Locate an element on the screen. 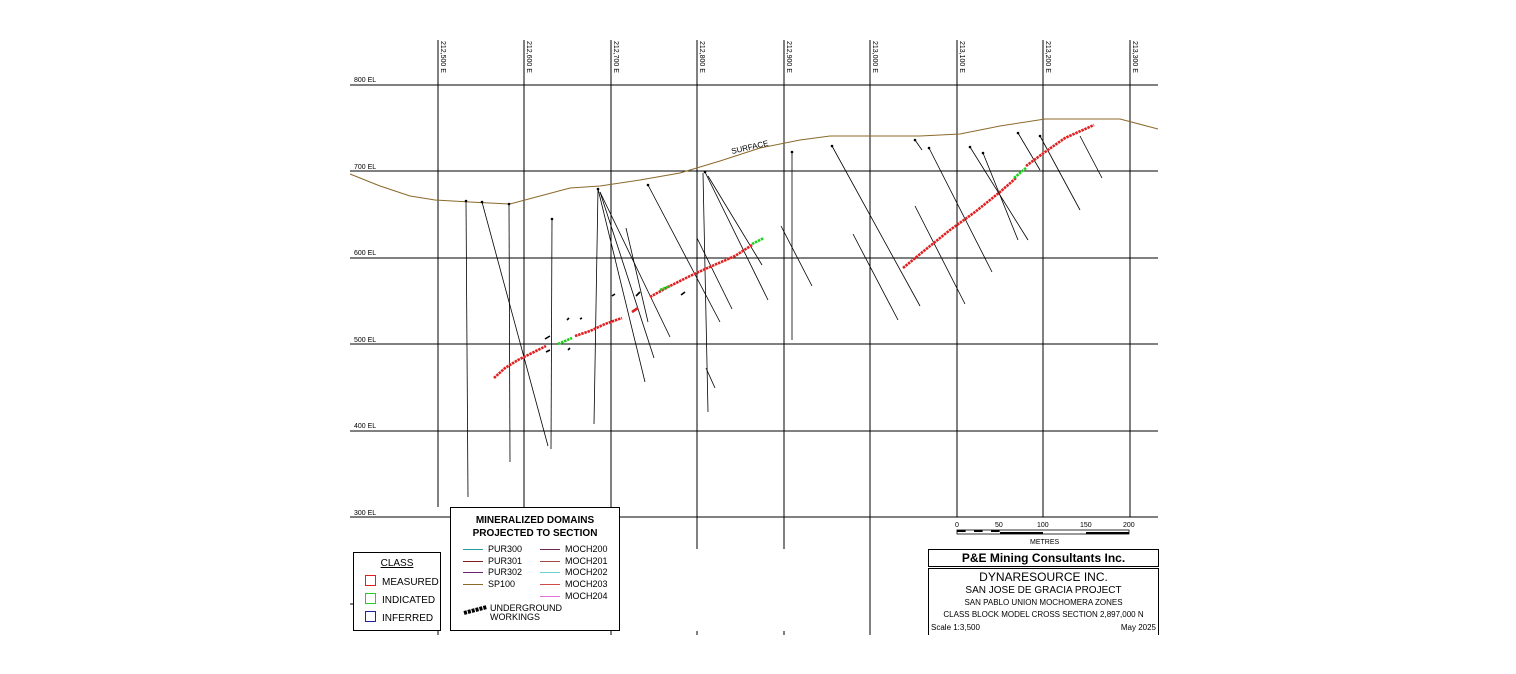 This screenshot has height=674, width=1516. easting-label: 212,700 E is located at coordinates (615, 57).